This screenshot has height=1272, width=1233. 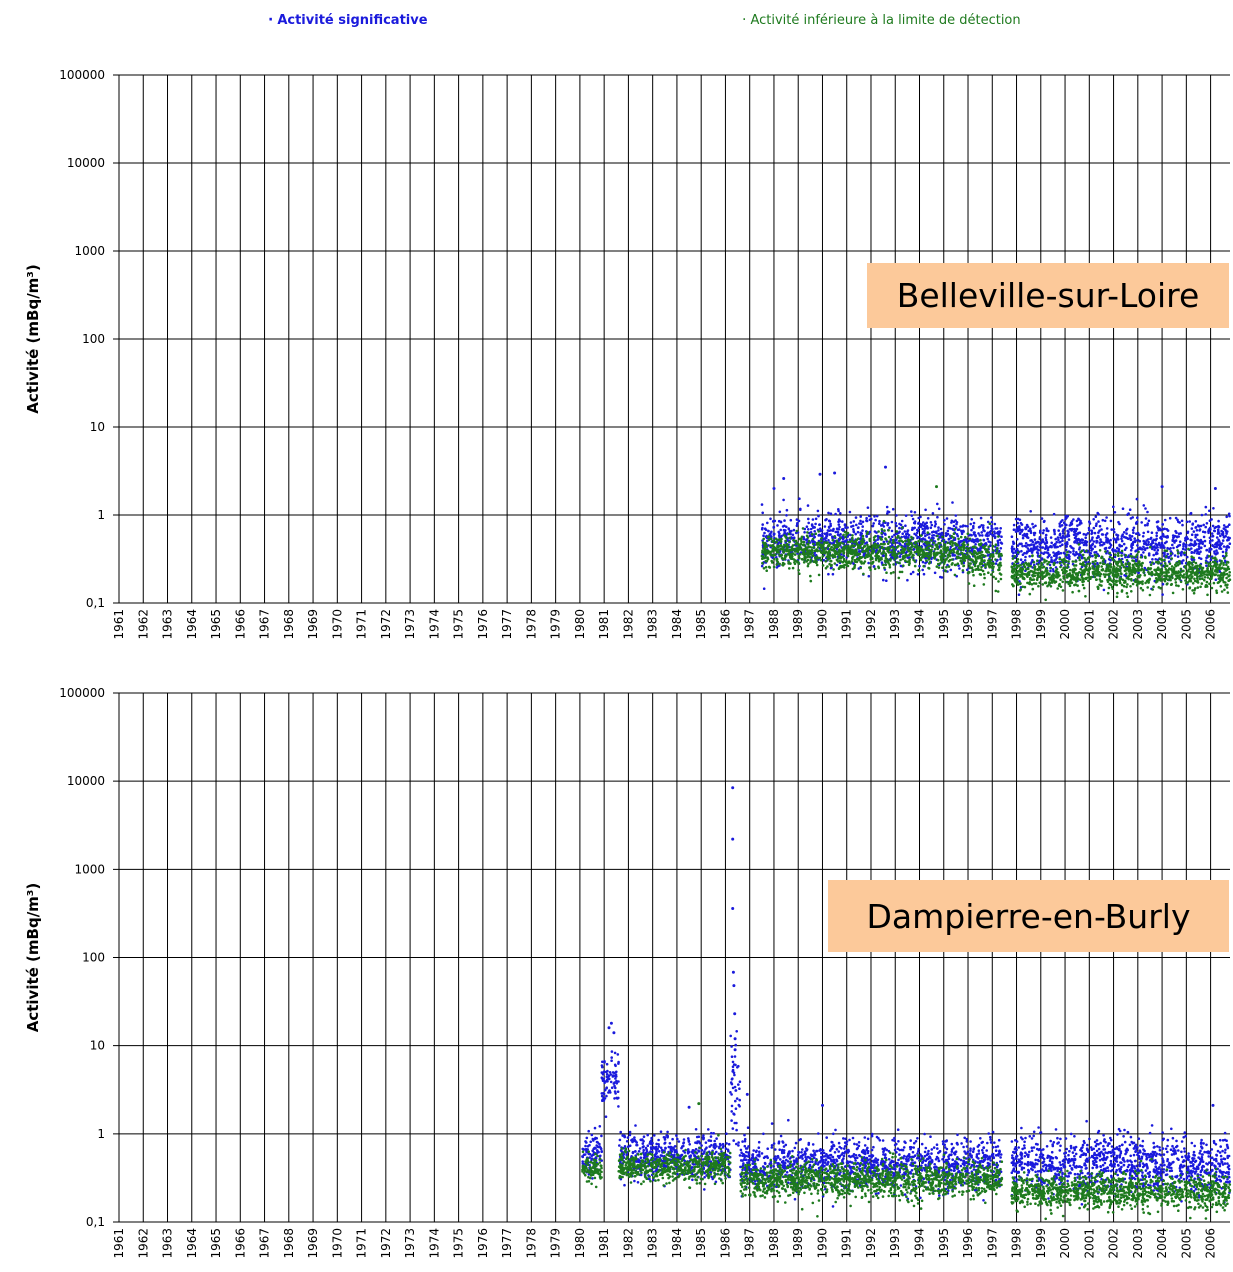 What do you see at coordinates (677, 1243) in the screenshot?
I see `x-tick-label: 1984` at bounding box center [677, 1243].